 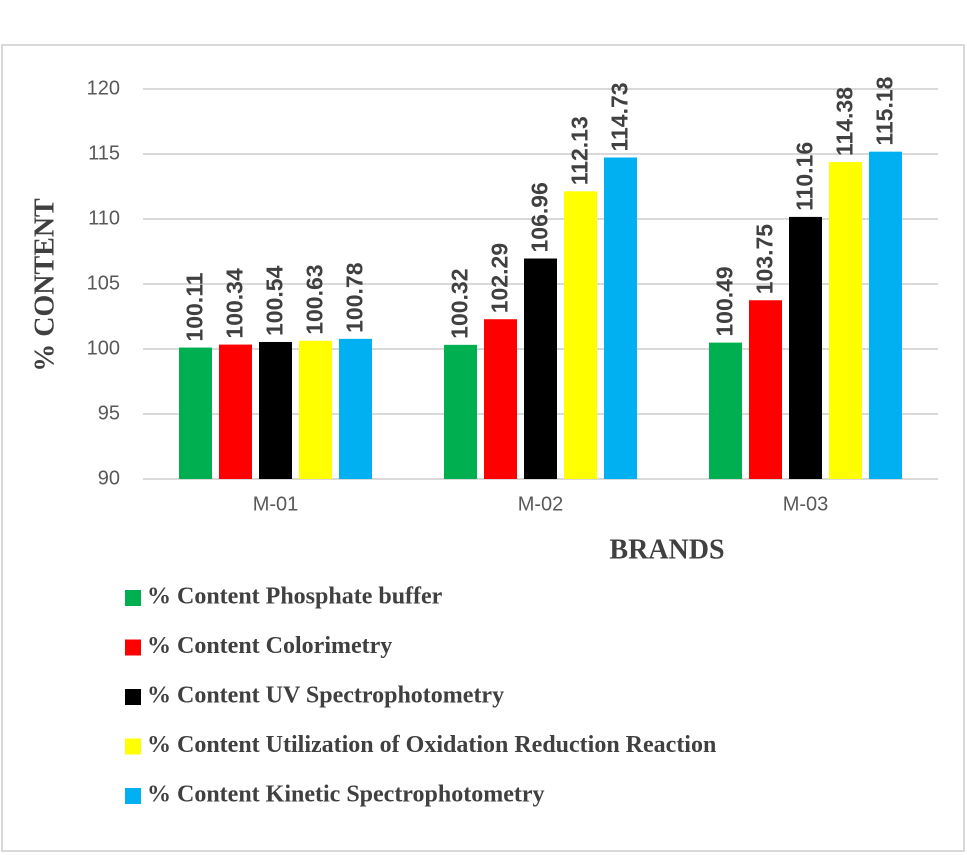 I want to click on x-tick-label: M-02, so click(x=541, y=504).